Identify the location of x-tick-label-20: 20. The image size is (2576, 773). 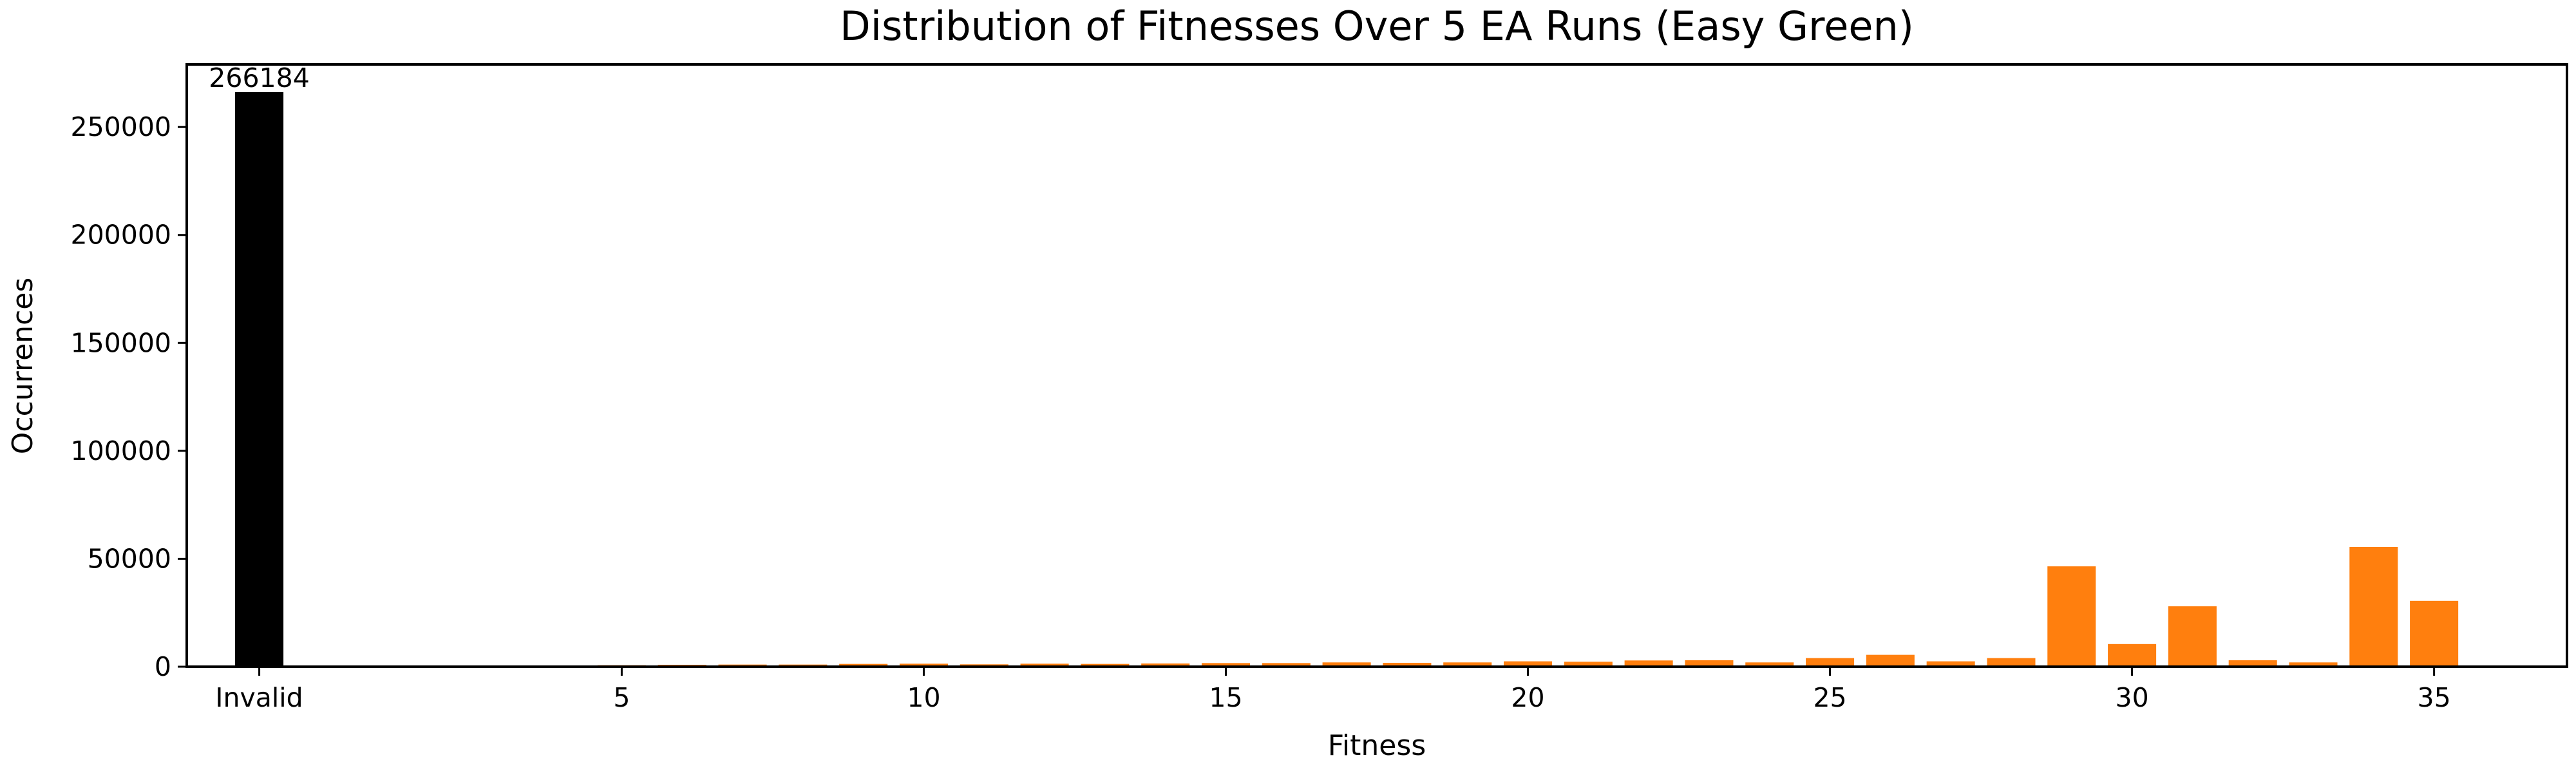
(1527, 697).